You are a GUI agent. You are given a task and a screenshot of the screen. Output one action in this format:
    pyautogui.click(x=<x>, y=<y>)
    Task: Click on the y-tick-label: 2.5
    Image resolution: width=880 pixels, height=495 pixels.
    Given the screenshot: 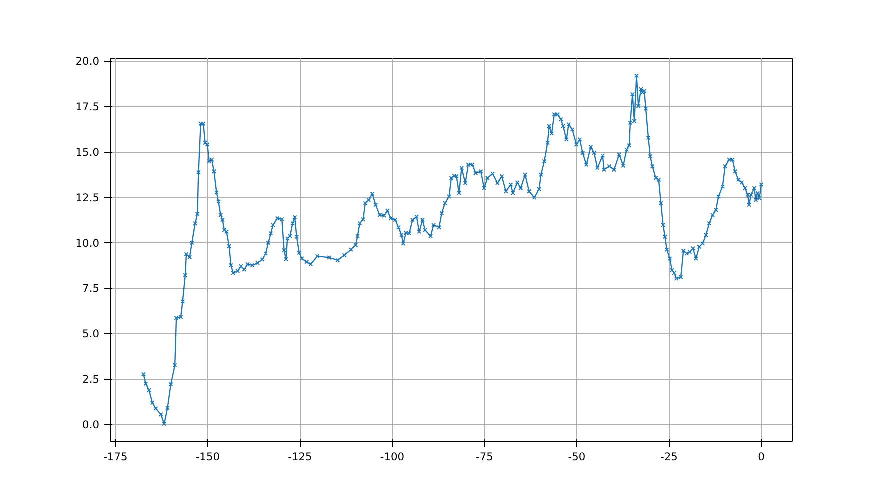 What is the action you would take?
    pyautogui.click(x=91, y=379)
    